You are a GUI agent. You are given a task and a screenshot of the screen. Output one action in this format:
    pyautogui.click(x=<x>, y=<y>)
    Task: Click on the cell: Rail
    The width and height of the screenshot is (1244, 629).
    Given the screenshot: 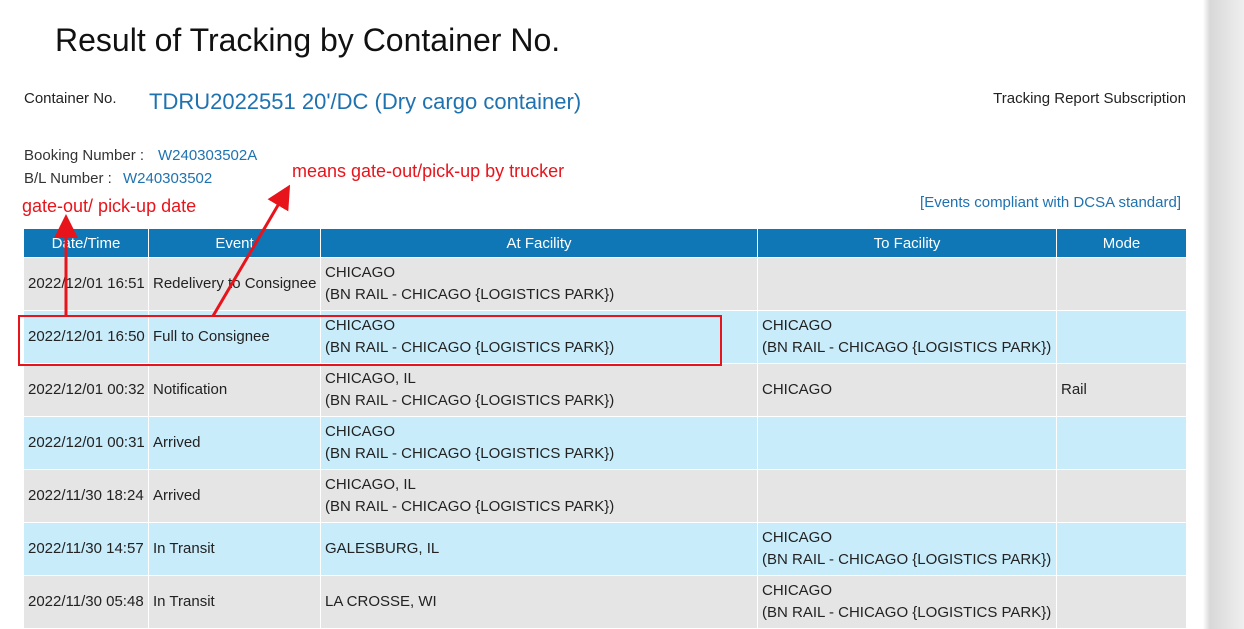 What is the action you would take?
    pyautogui.click(x=1121, y=390)
    